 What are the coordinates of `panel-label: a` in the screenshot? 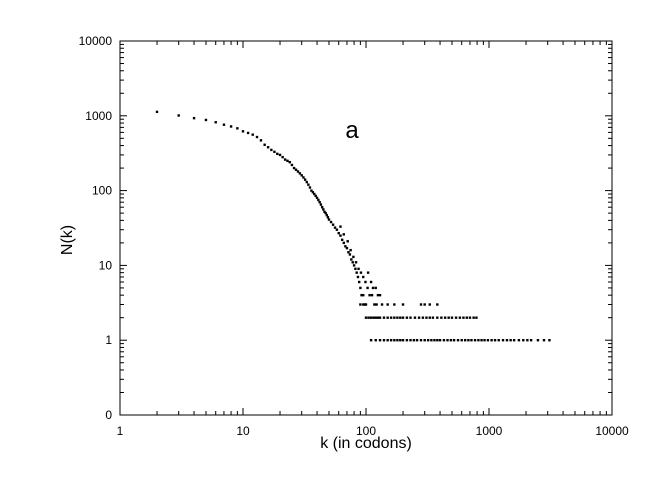 It's located at (352, 130).